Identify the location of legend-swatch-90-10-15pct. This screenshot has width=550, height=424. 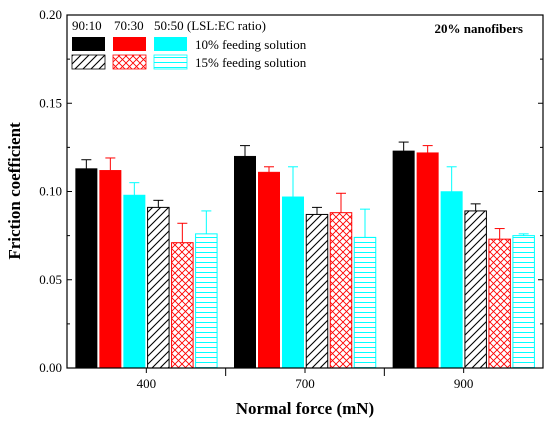
(88, 62).